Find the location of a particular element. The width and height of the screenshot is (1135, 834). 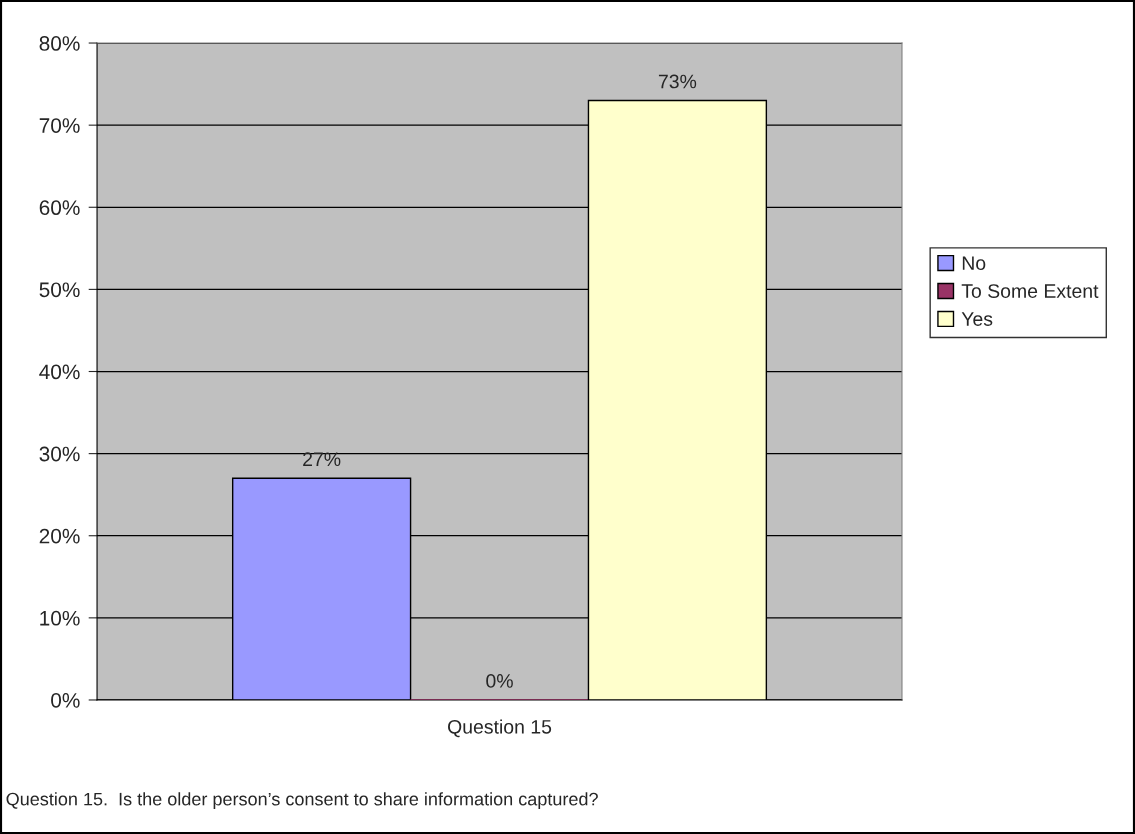

y-tick-label: 20% is located at coordinates (59, 536).